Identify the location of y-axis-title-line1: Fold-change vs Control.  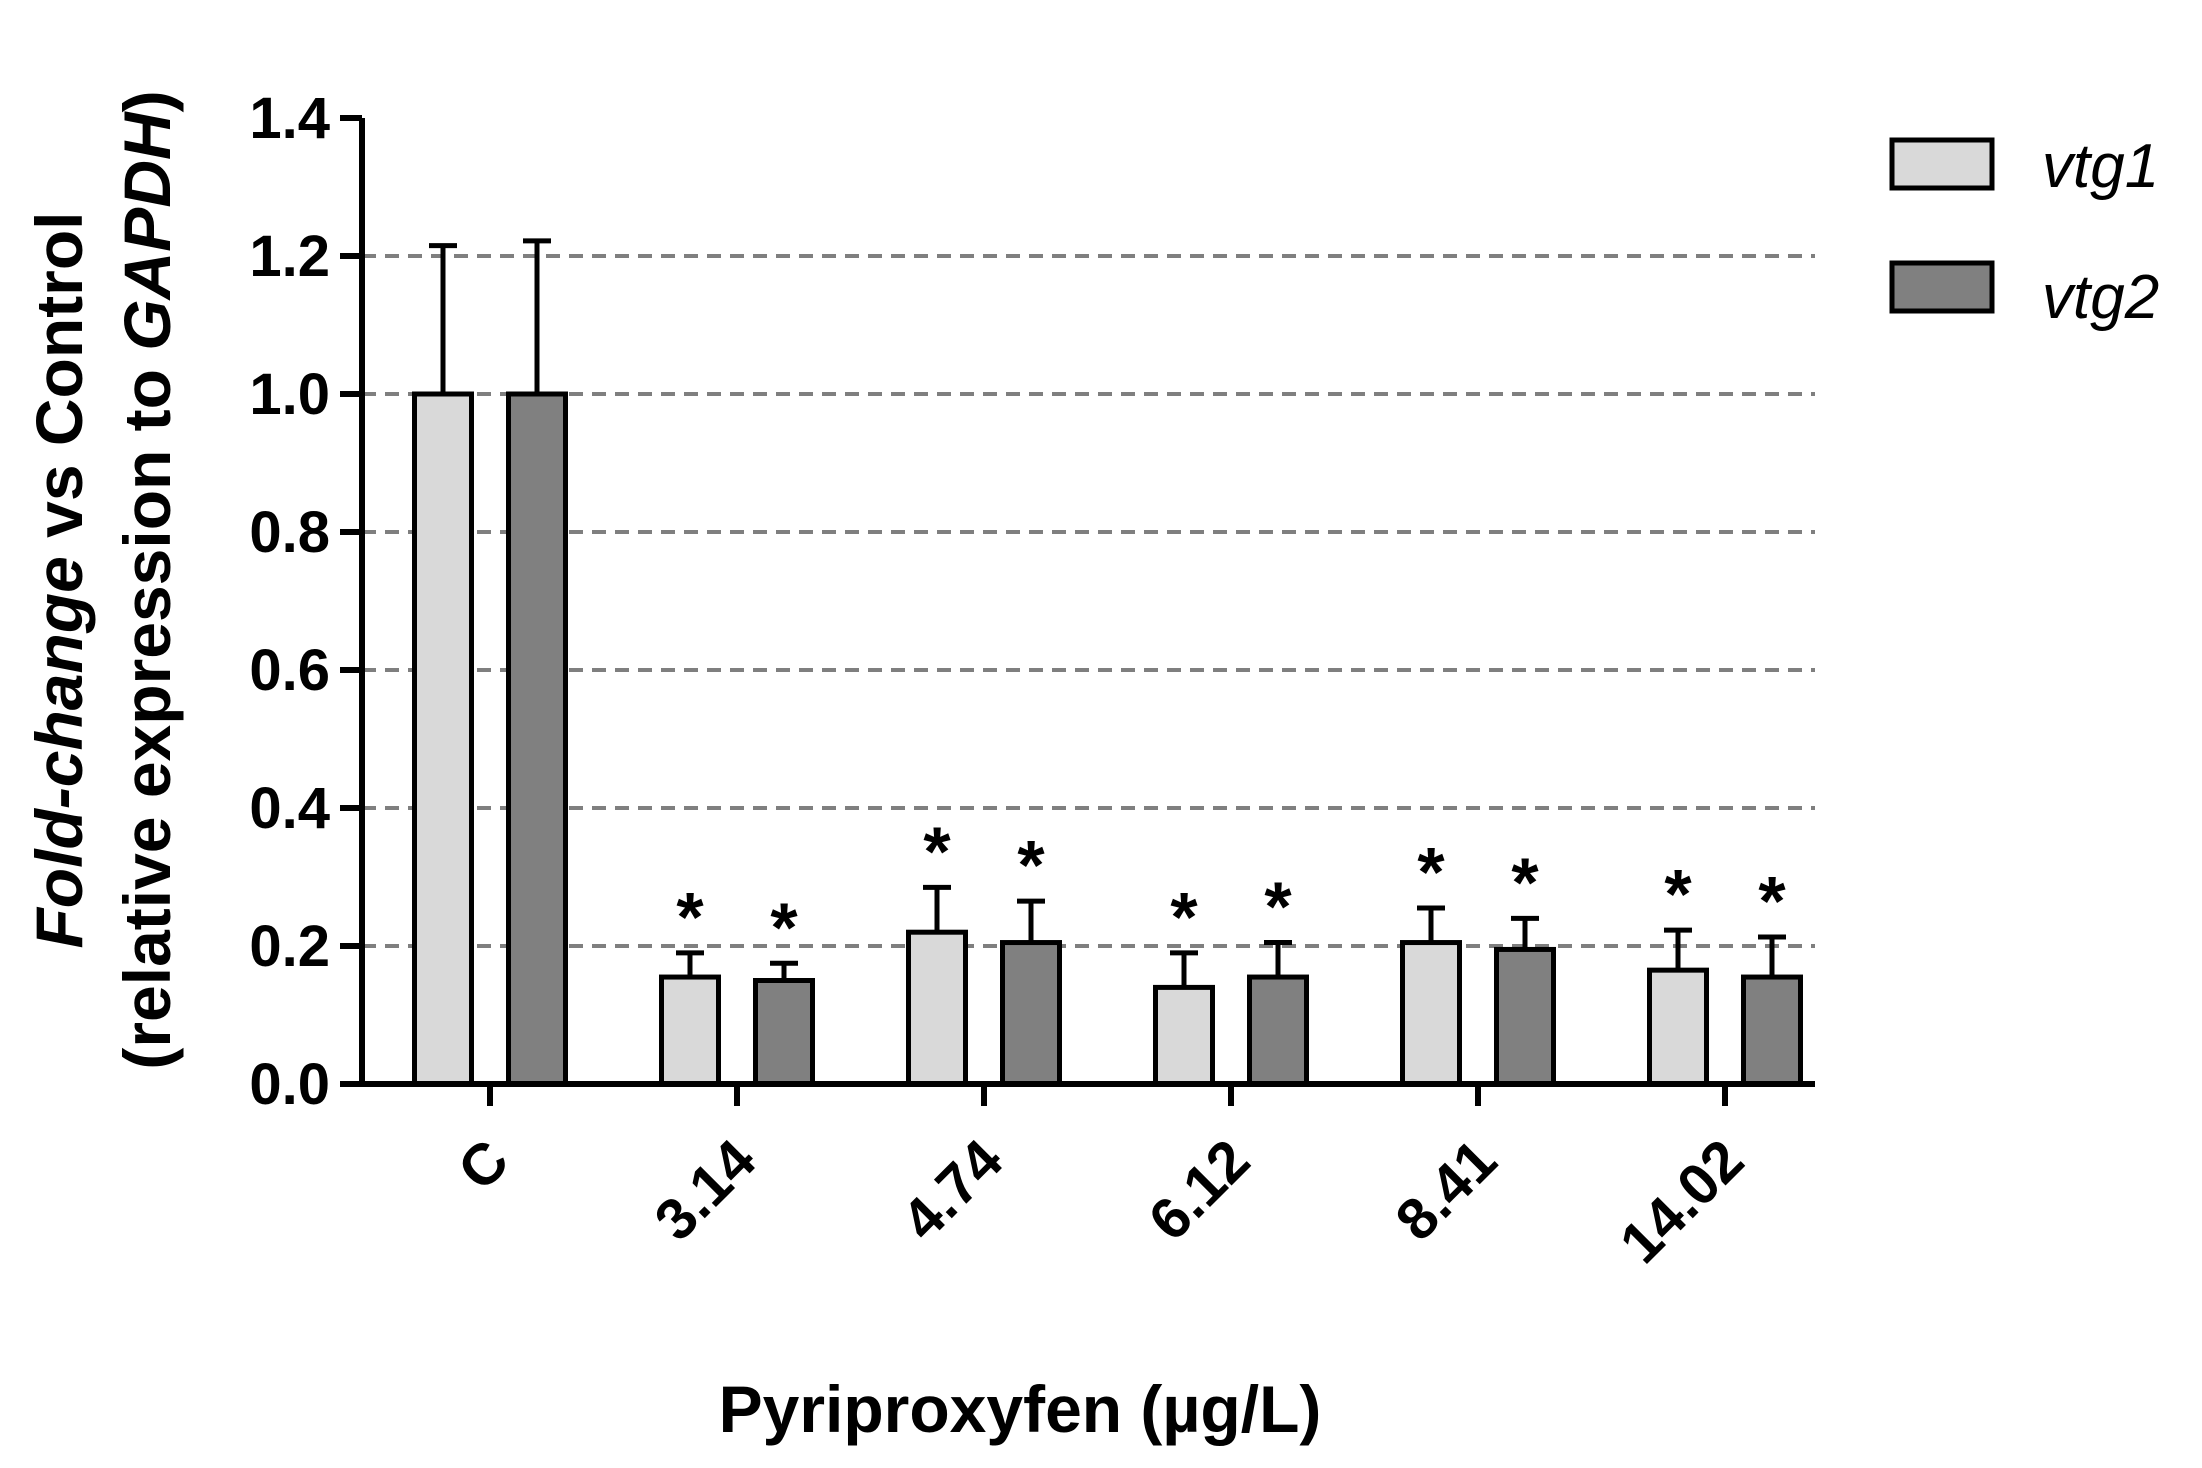
(59, 579).